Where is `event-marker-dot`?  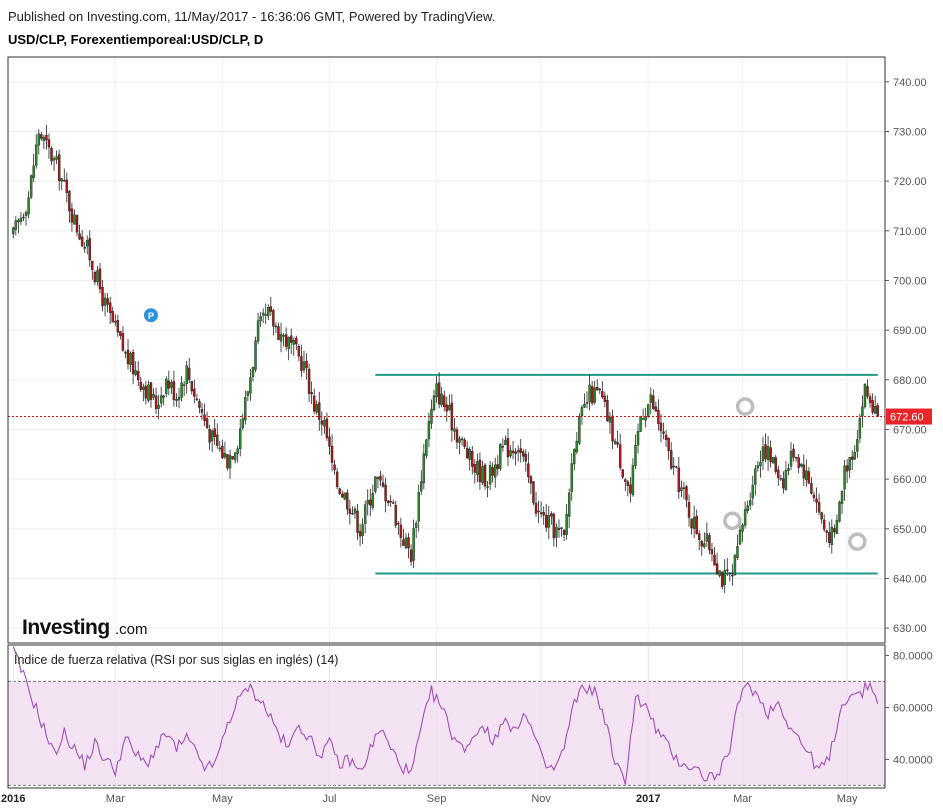
event-marker-dot is located at coordinates (150, 315).